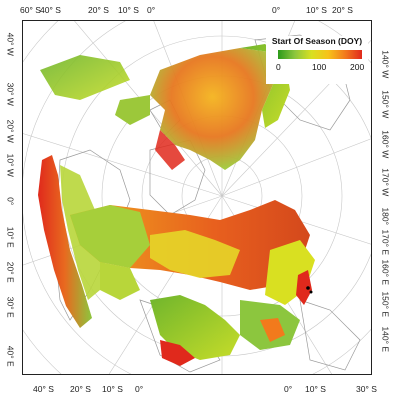 The image size is (400, 400). Describe the element at coordinates (110, 236) in the screenshot. I see `region-europe-green` at that location.